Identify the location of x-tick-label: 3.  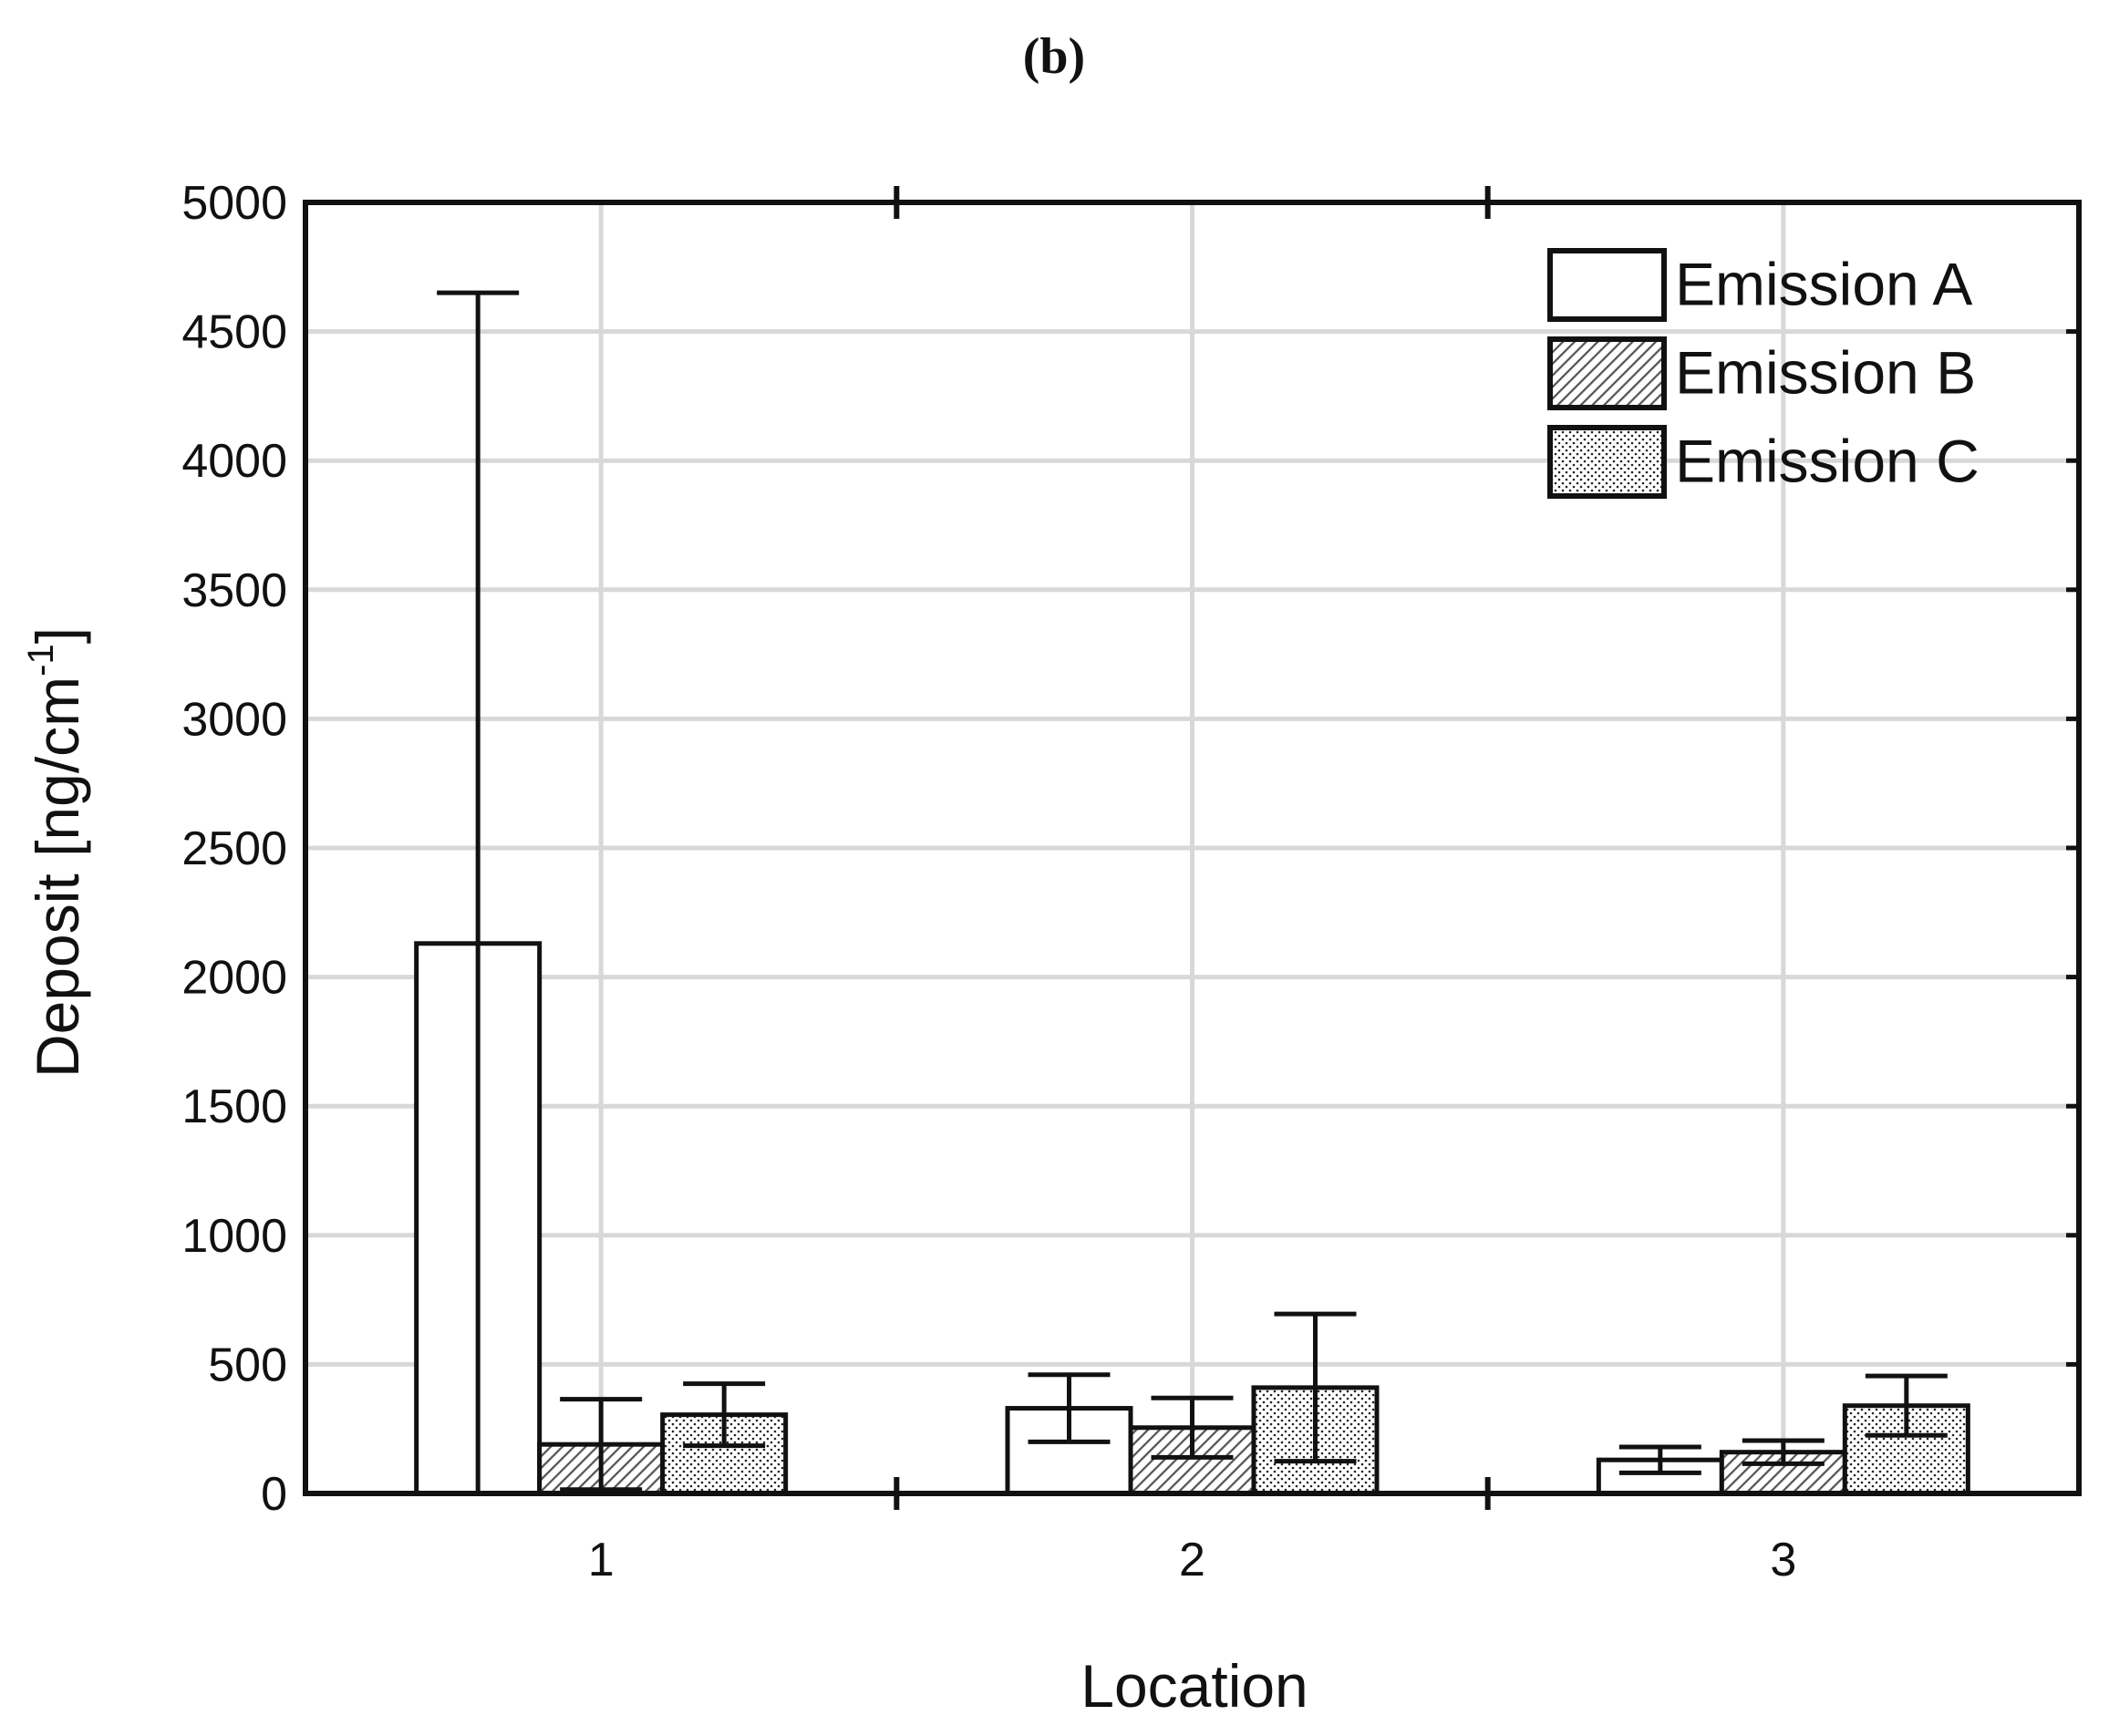
(1783, 1560).